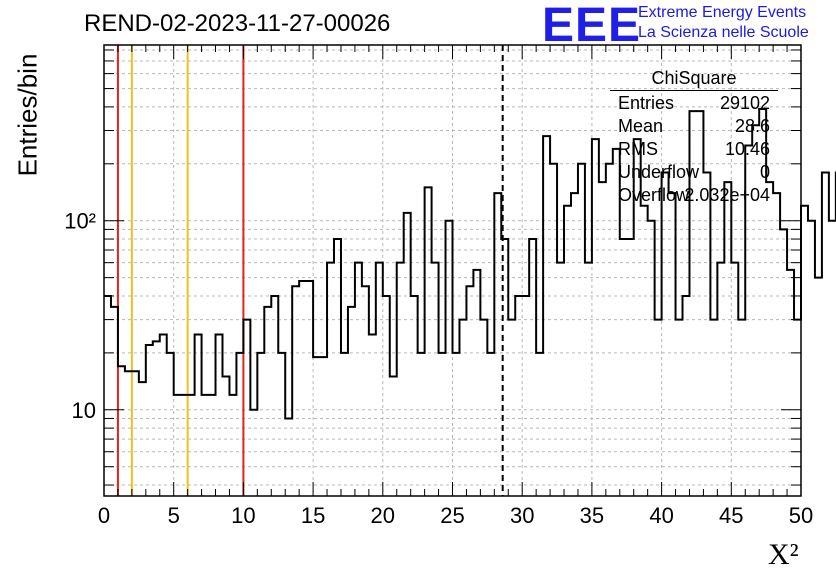 The width and height of the screenshot is (836, 572). What do you see at coordinates (646, 103) in the screenshot?
I see `stats-key: Entries` at bounding box center [646, 103].